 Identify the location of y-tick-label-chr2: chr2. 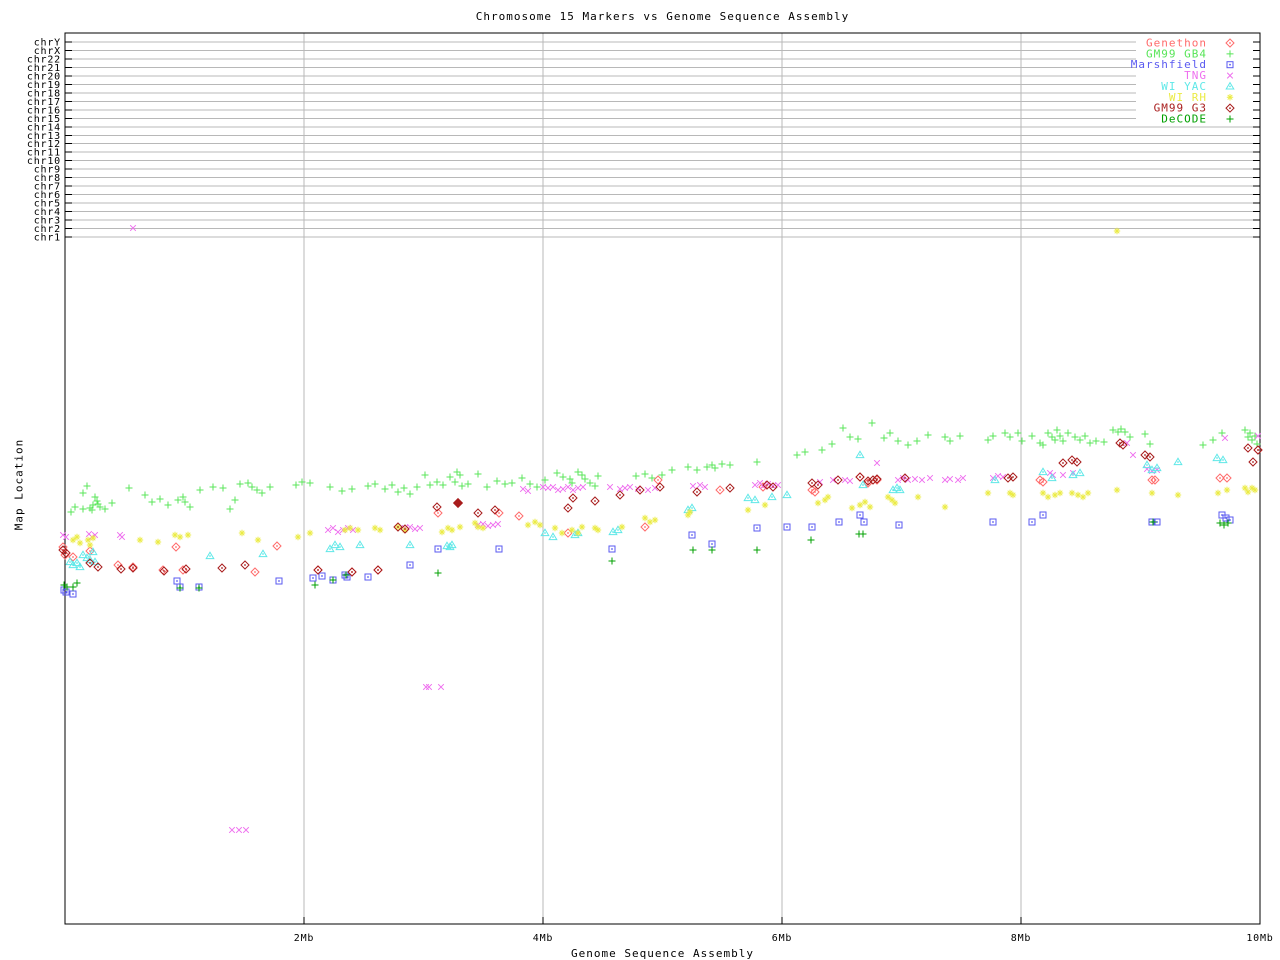
(47, 229).